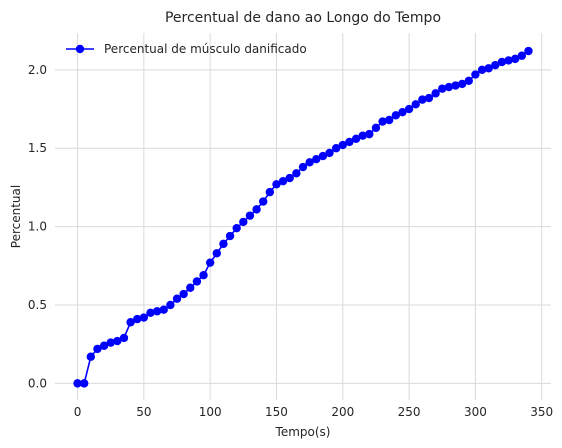 This screenshot has height=448, width=562. What do you see at coordinates (16, 216) in the screenshot?
I see `y-axis-title: Percentual` at bounding box center [16, 216].